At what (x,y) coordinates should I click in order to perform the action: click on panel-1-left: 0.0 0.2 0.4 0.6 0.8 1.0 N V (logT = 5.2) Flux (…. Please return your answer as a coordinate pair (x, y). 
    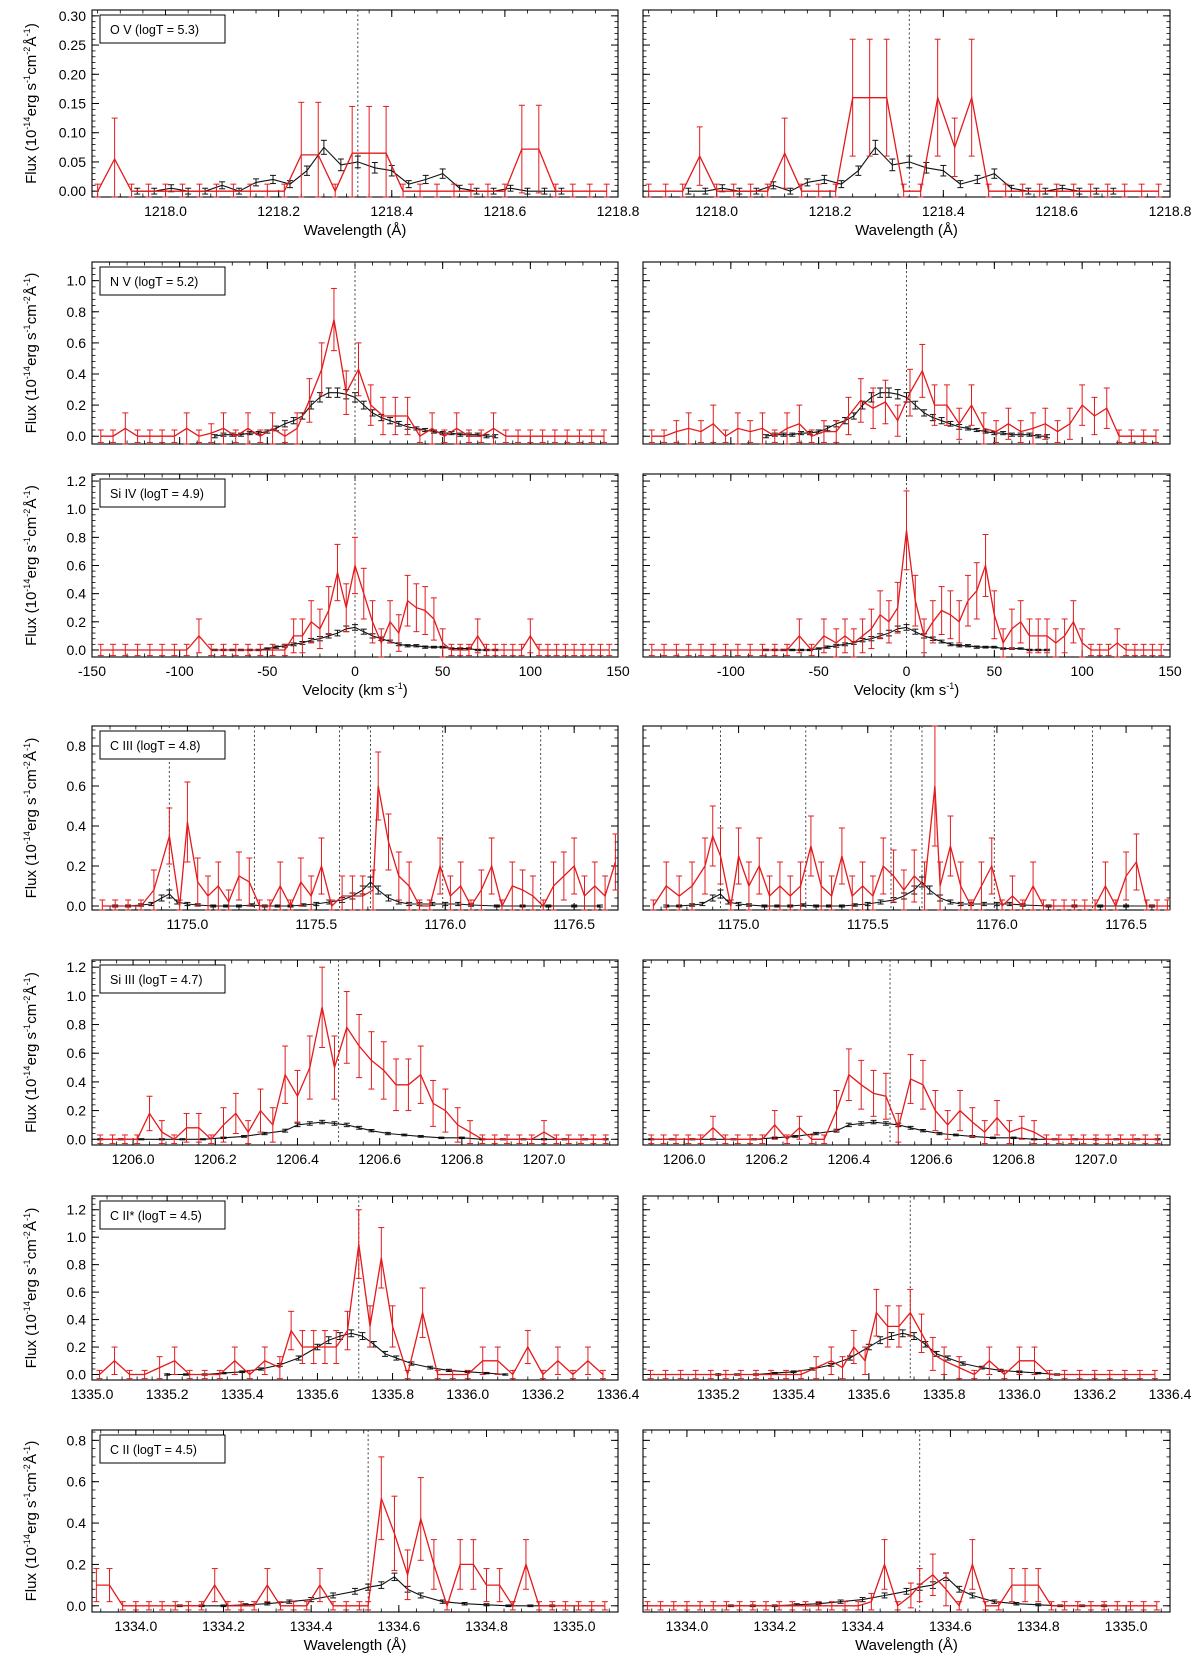
    Looking at the image, I should click on (320, 353).